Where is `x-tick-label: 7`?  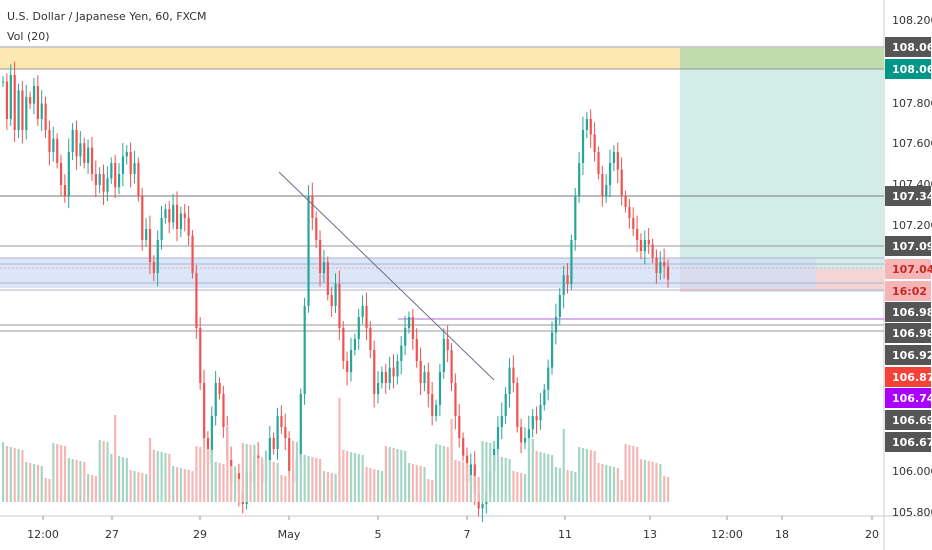 x-tick-label: 7 is located at coordinates (467, 534).